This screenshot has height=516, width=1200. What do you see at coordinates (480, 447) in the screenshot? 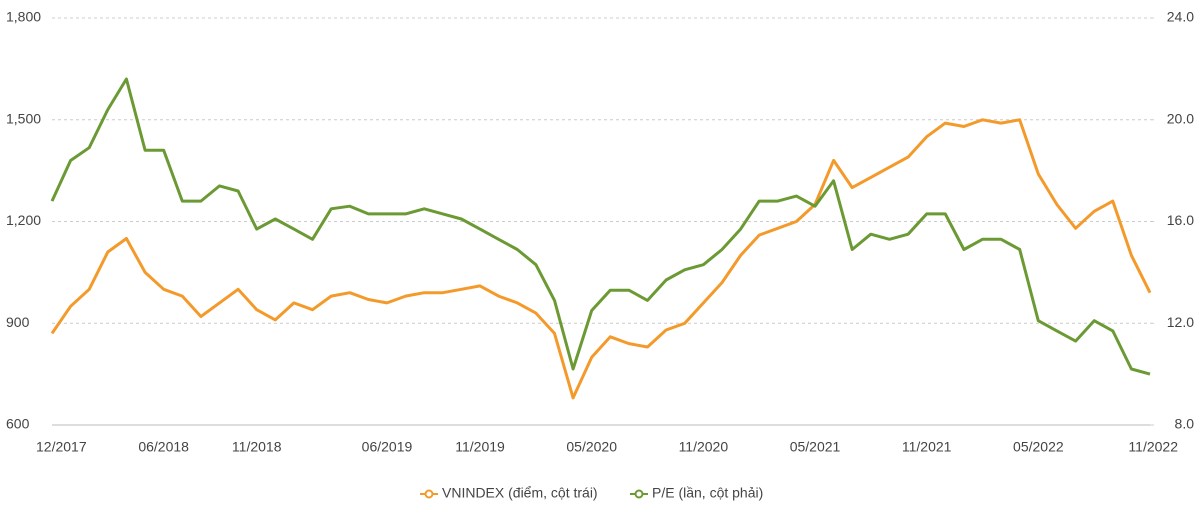
I see `x-tick-label: 11/2019` at bounding box center [480, 447].